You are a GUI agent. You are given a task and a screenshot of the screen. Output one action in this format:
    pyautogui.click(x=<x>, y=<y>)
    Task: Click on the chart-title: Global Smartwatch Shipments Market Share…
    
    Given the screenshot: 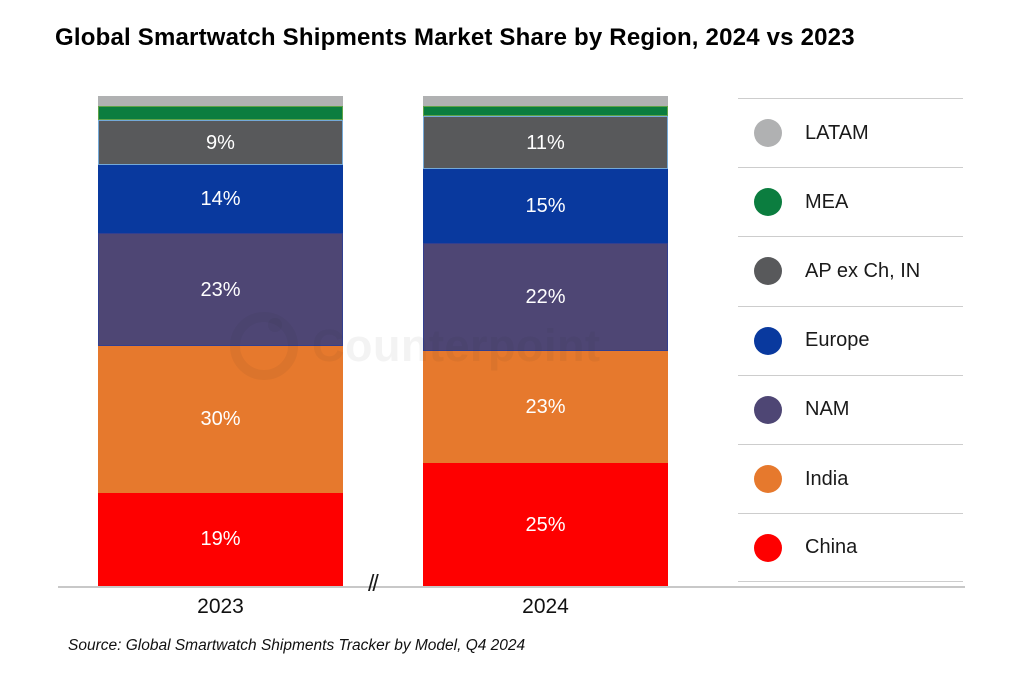 What is the action you would take?
    pyautogui.click(x=455, y=37)
    